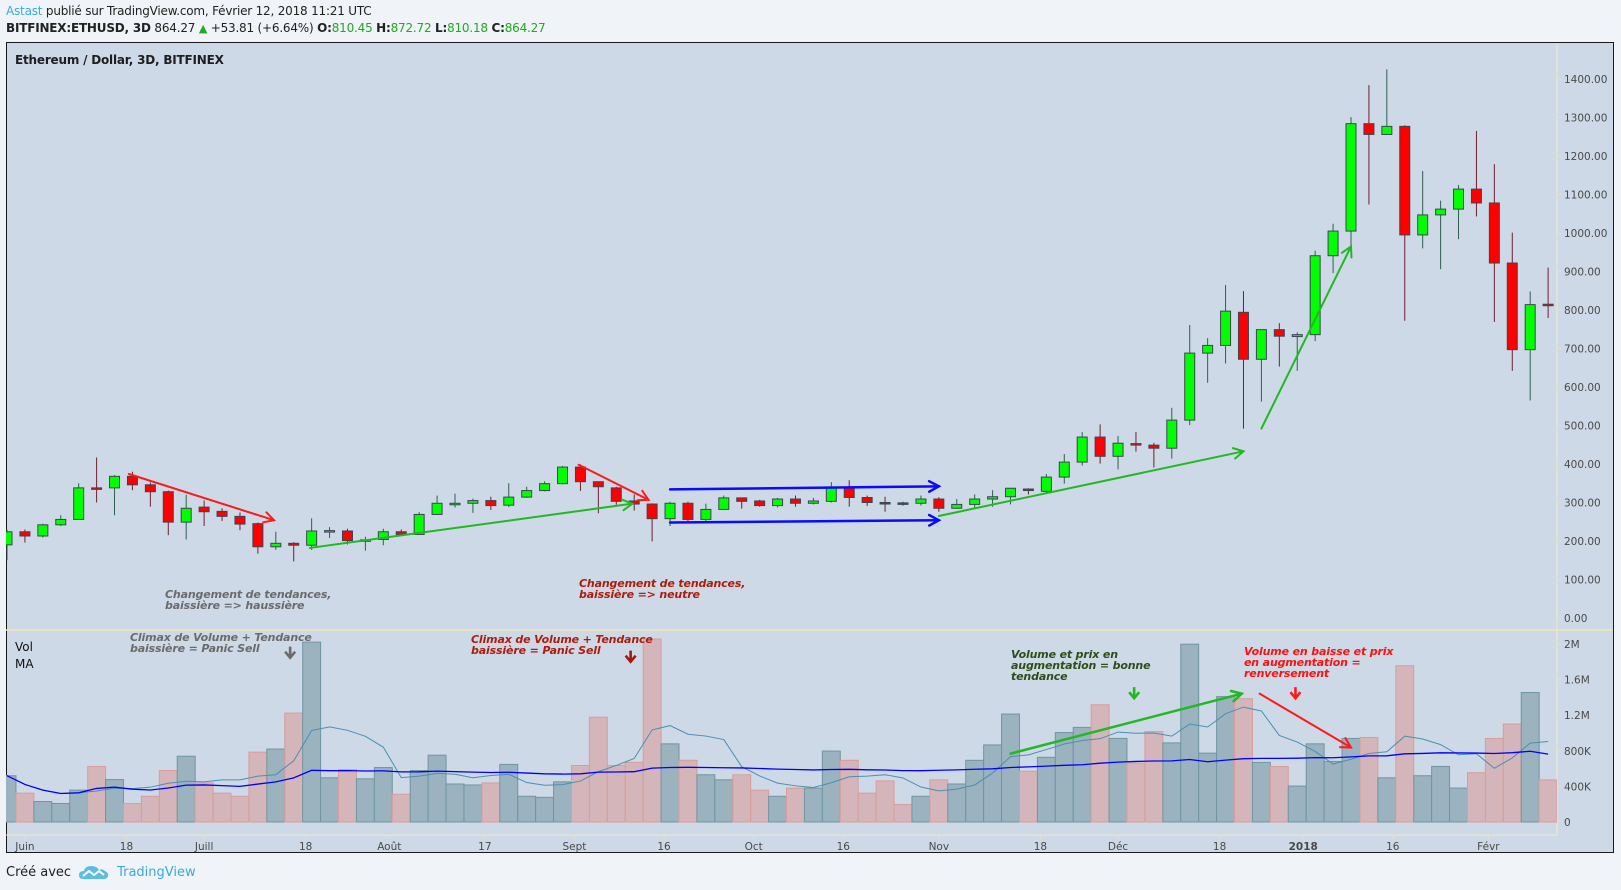 Image resolution: width=1621 pixels, height=890 pixels. I want to click on volume-legend-label: Vol, so click(24, 647).